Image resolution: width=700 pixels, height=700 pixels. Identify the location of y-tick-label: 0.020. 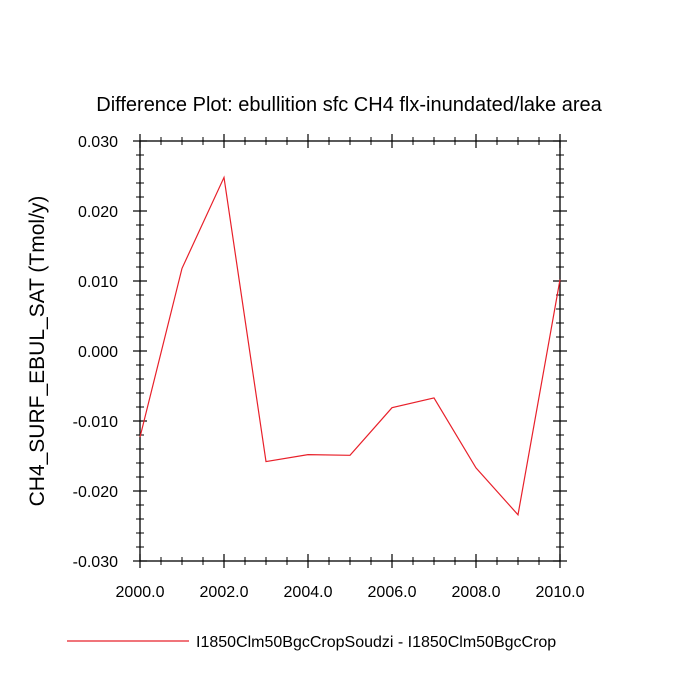
(98, 212).